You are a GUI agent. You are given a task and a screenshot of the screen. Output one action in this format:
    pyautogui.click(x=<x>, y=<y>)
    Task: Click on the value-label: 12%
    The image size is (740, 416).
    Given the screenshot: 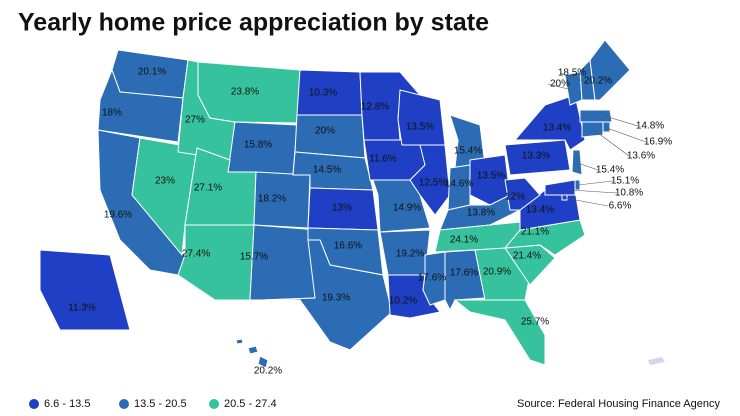 What is the action you would take?
    pyautogui.click(x=515, y=197)
    